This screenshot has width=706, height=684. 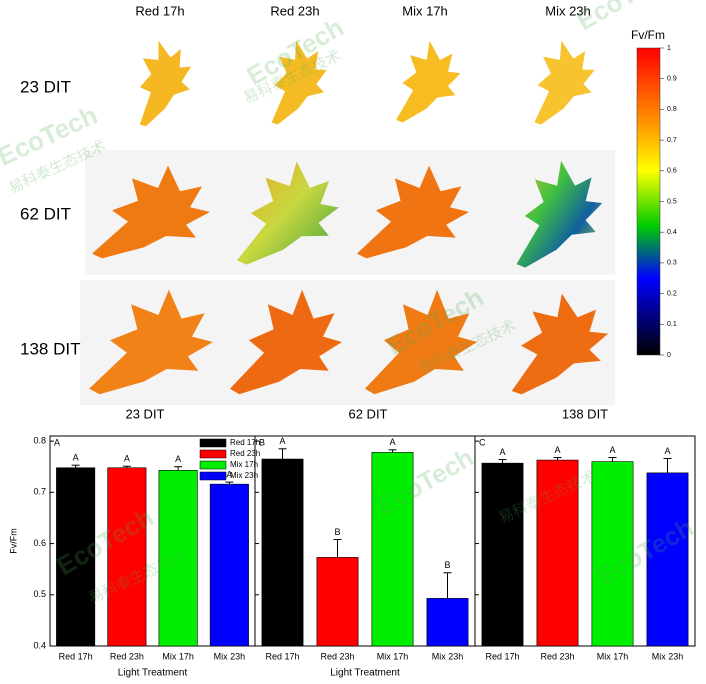 I want to click on colorbar-tick-label: 0.4, so click(x=672, y=232).